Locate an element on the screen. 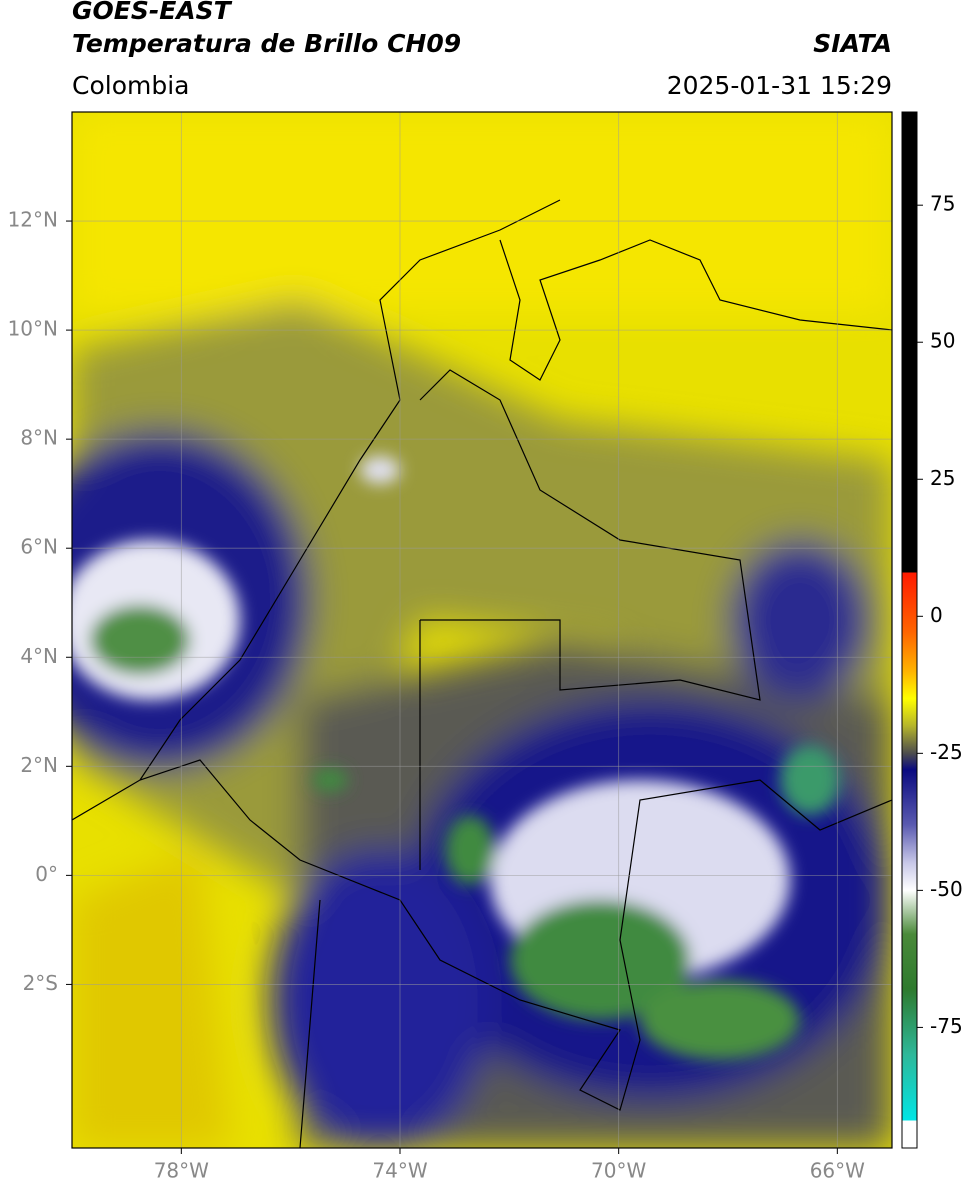  region: Colombia is located at coordinates (130, 85).